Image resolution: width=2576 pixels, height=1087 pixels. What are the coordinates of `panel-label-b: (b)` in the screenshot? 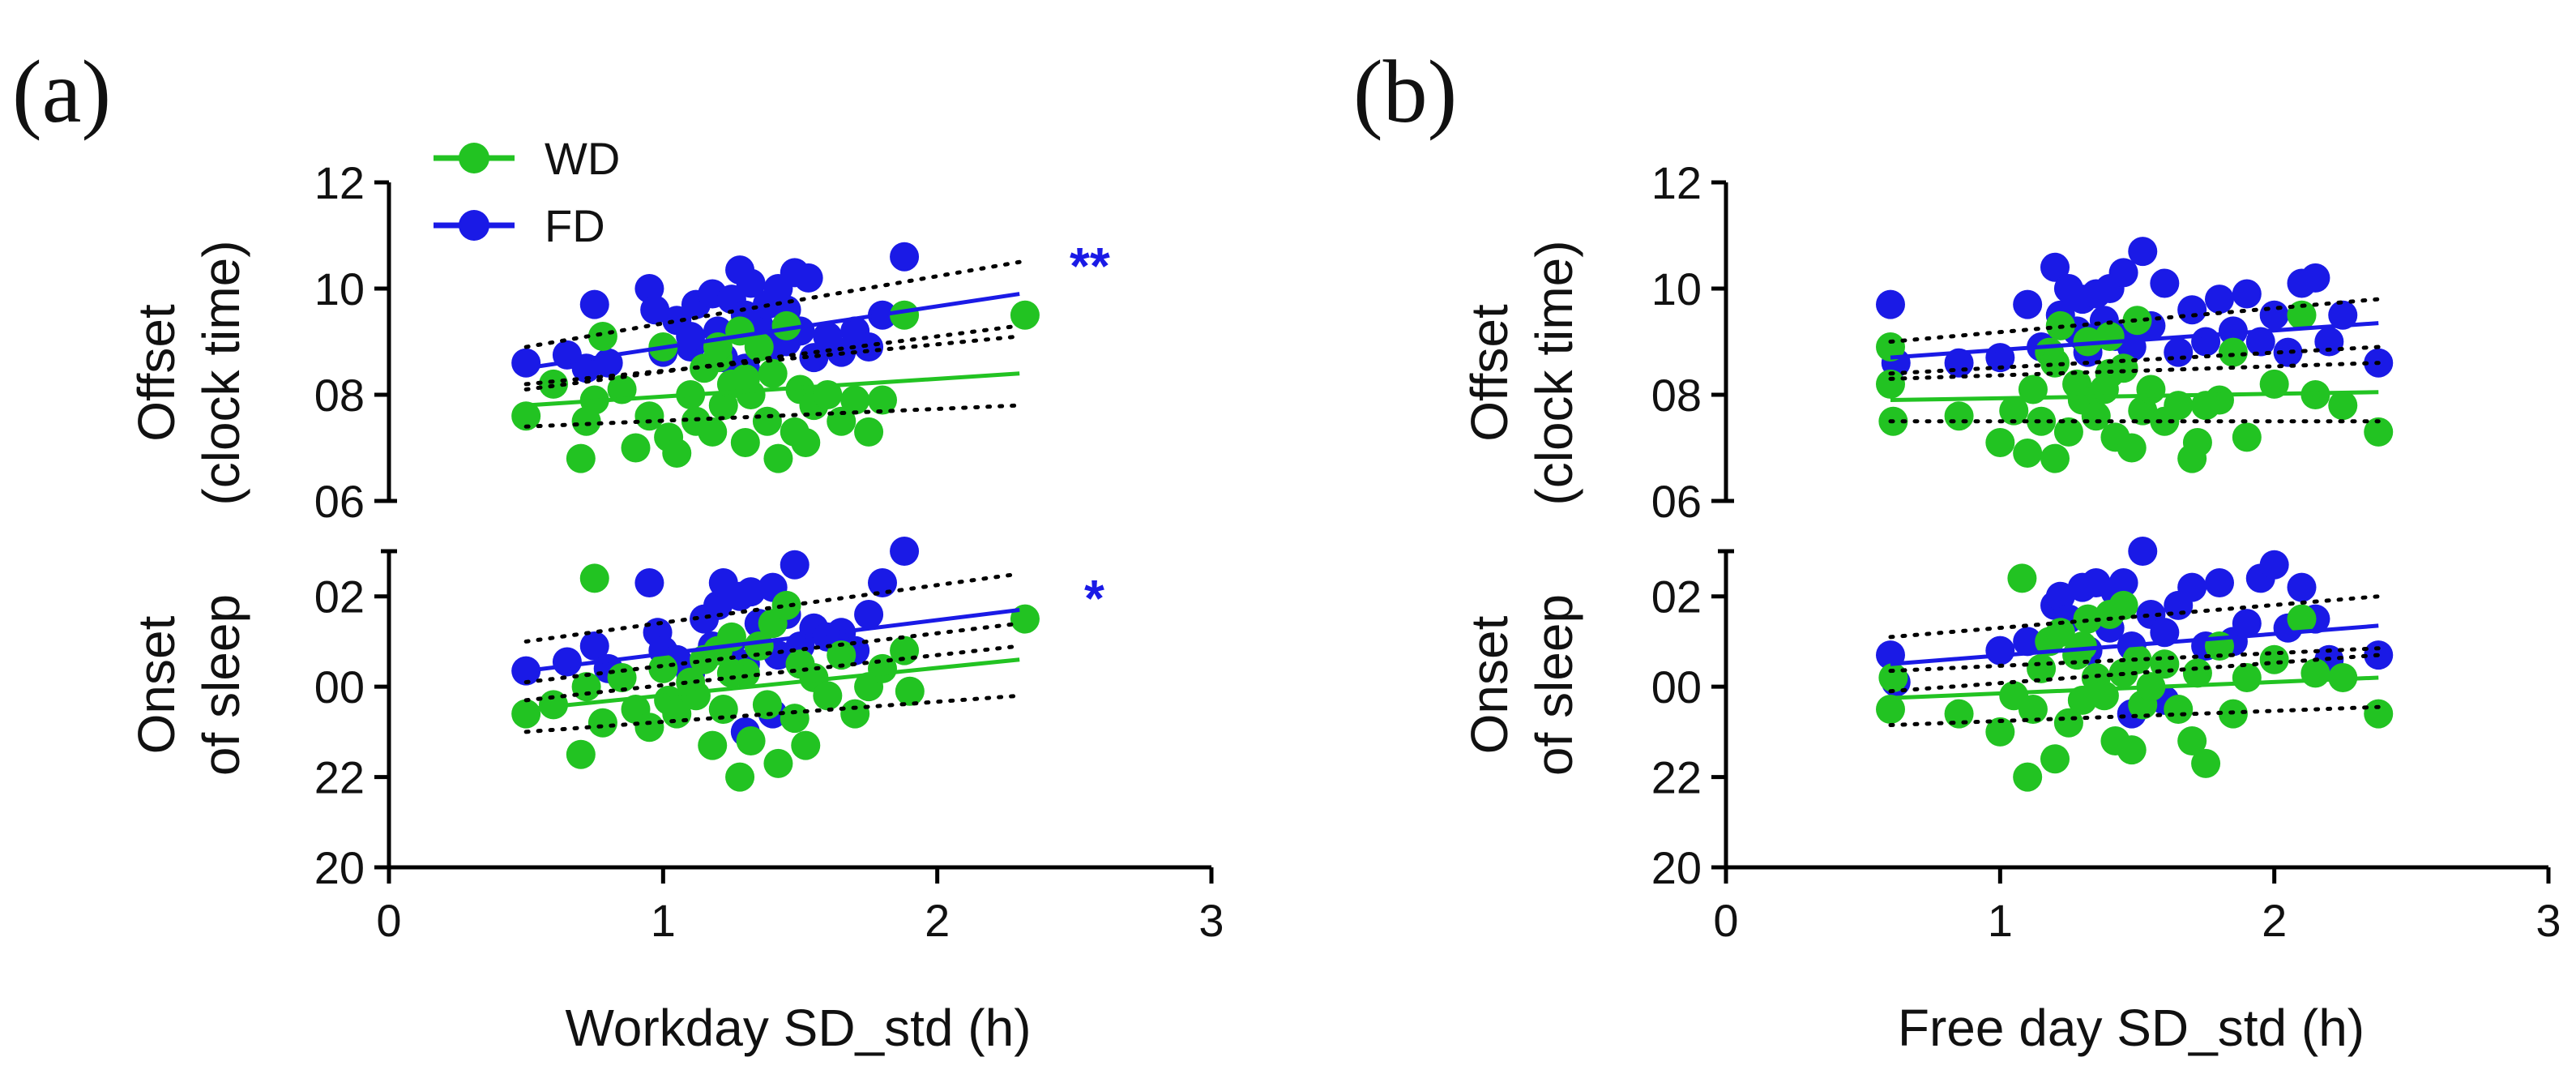 It's located at (1405, 91).